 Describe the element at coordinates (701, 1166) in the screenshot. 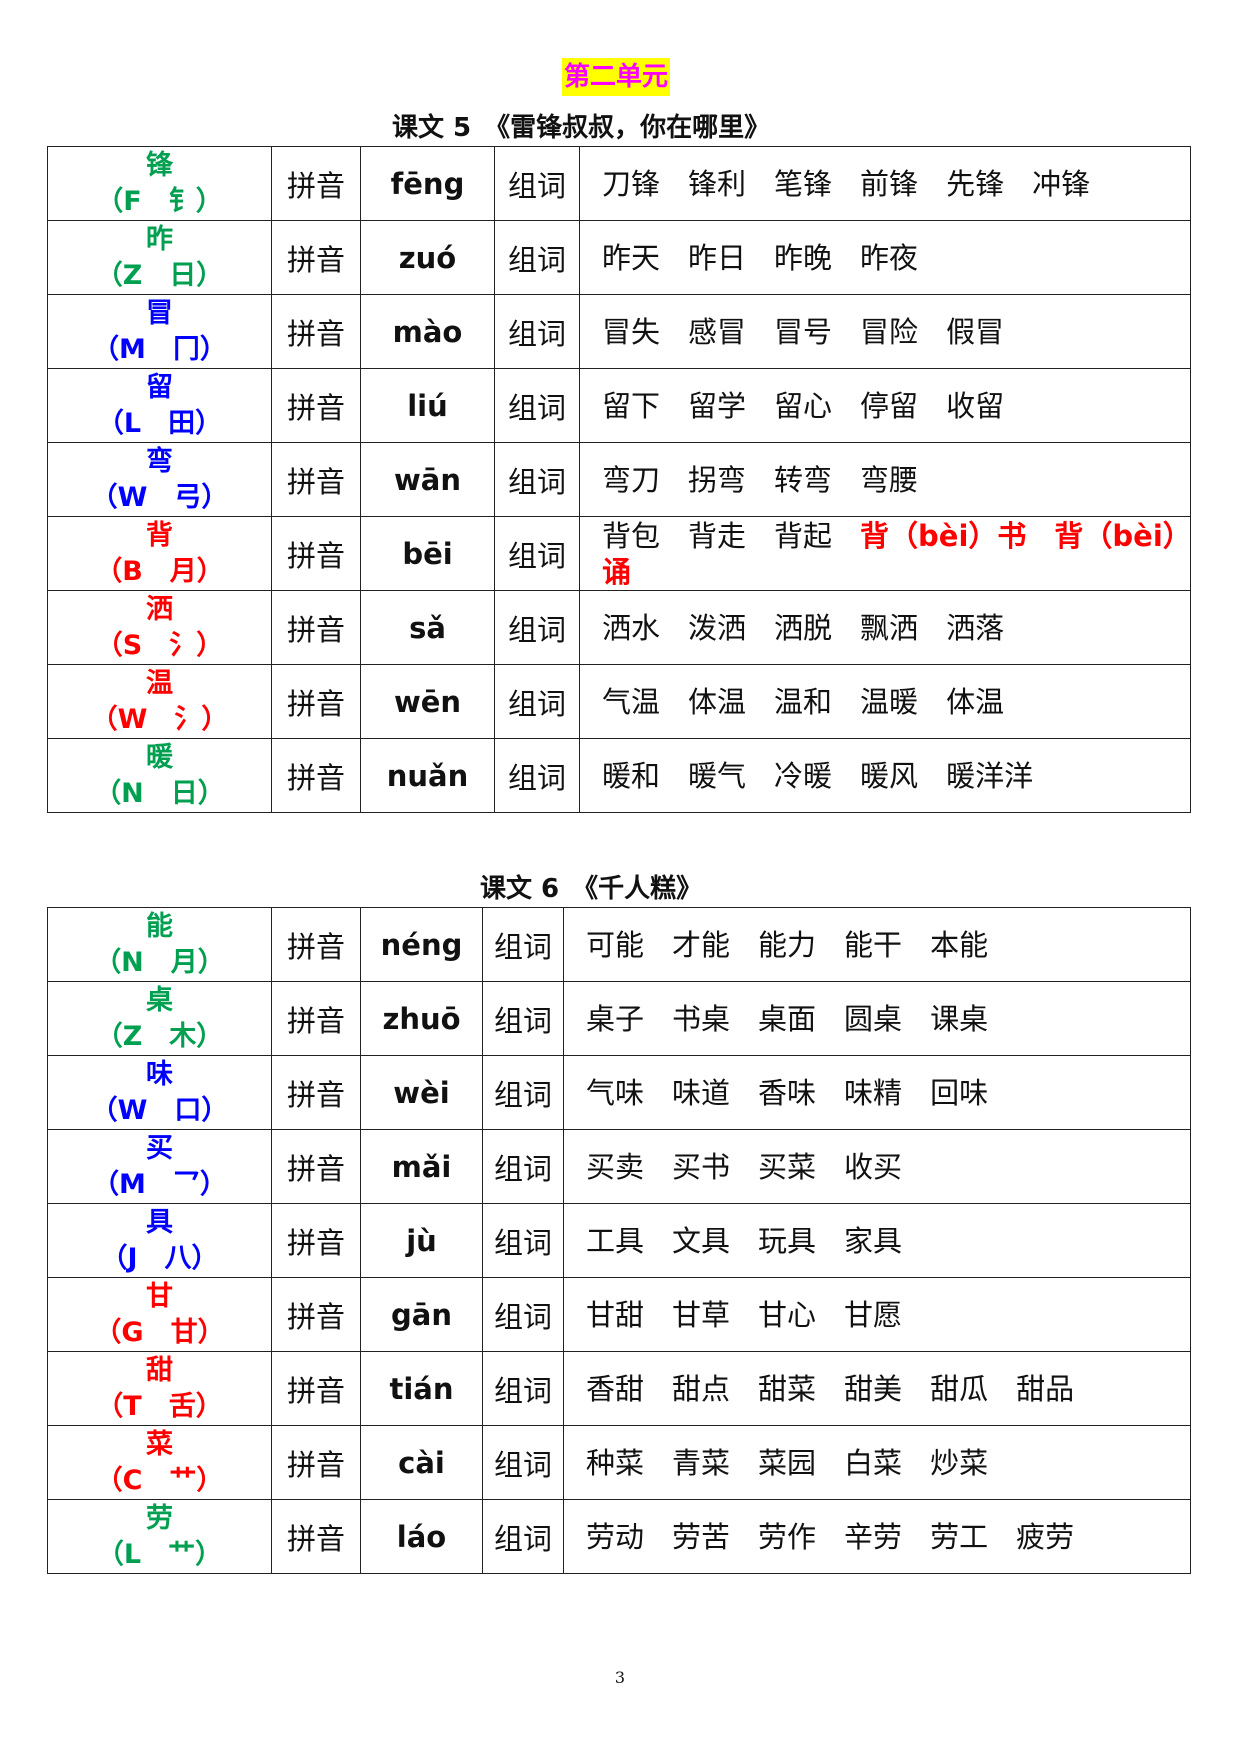

I see `word: 买书` at that location.